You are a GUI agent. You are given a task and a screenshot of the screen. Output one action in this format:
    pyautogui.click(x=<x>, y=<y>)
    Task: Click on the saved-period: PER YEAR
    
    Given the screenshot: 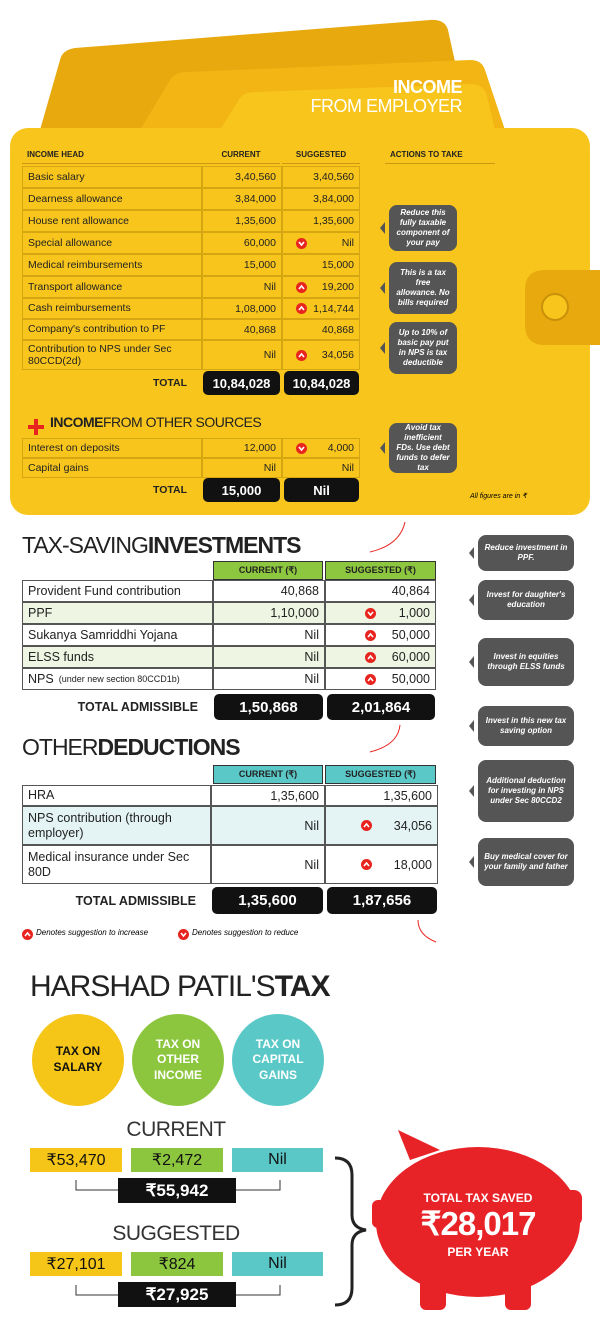 What is the action you would take?
    pyautogui.click(x=478, y=1252)
    